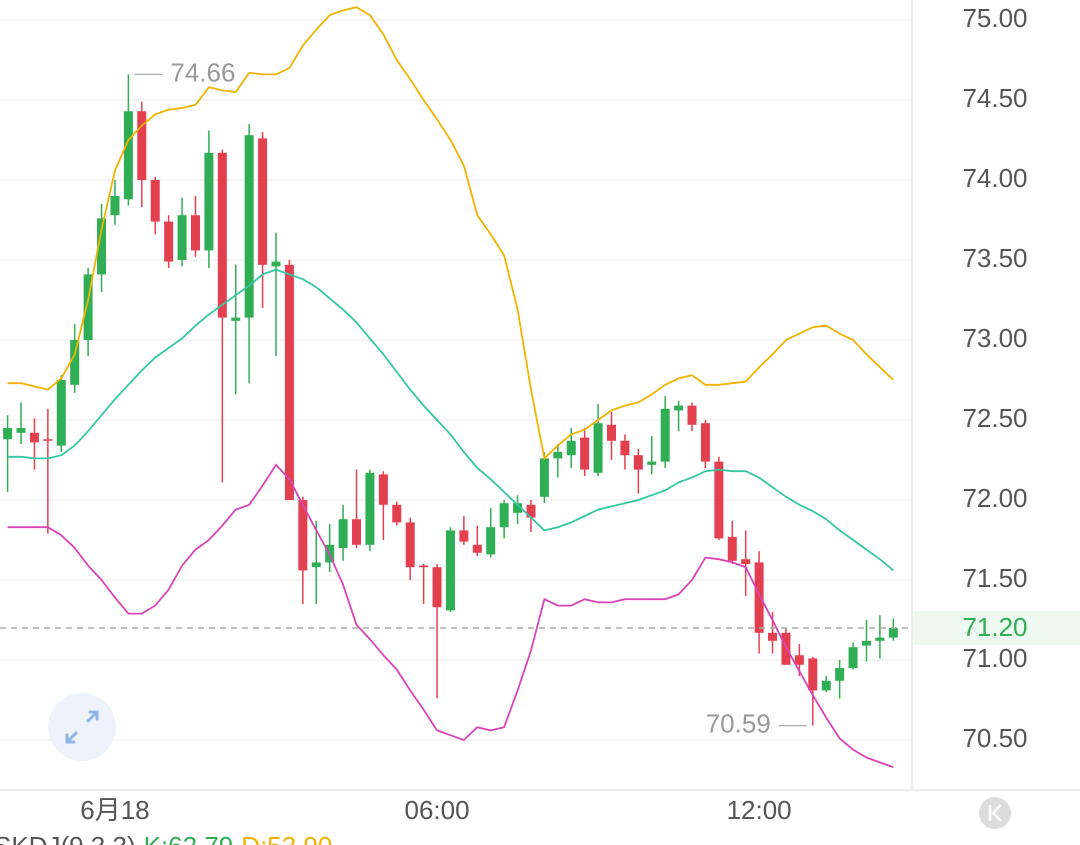  Describe the element at coordinates (994, 738) in the screenshot. I see `y-tick-label: 70.50` at that location.